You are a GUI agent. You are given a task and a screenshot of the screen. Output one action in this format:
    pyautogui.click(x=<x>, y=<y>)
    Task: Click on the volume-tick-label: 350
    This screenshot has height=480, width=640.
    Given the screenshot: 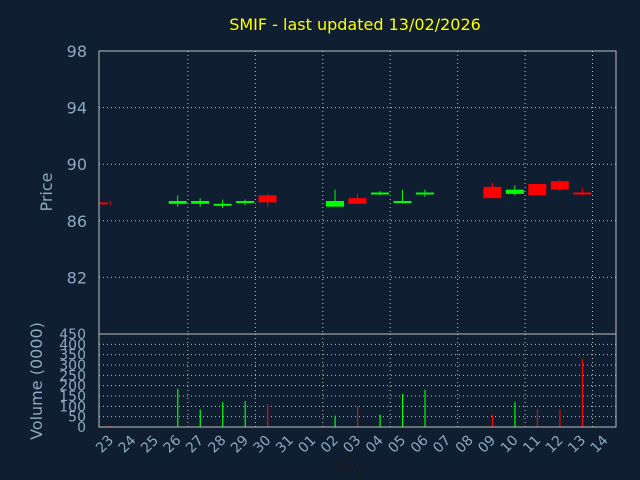 What is the action you would take?
    pyautogui.click(x=72, y=356)
    